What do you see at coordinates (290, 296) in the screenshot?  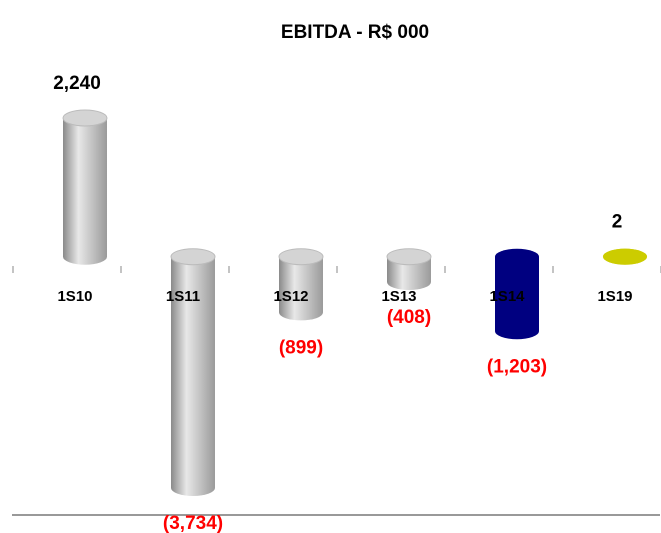 I see `x-tick-label: 1S12` at bounding box center [290, 296].